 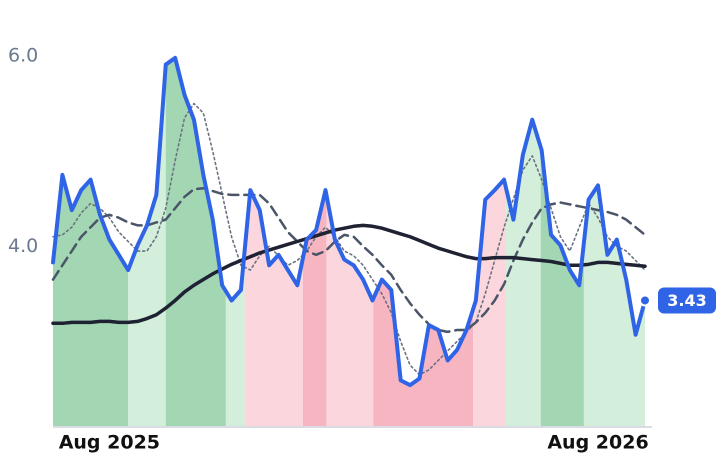 I want to click on last-value-label: 3.43, so click(x=686, y=300).